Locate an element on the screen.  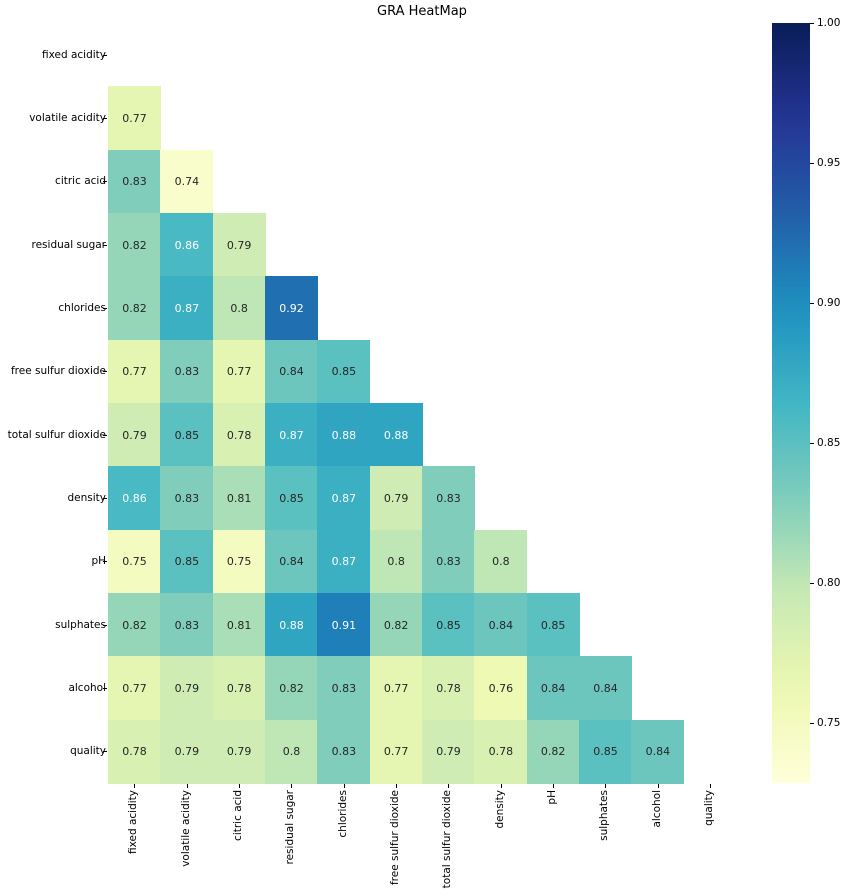
y-tick-label: free sulfur dioxide is located at coordinates (58, 371).